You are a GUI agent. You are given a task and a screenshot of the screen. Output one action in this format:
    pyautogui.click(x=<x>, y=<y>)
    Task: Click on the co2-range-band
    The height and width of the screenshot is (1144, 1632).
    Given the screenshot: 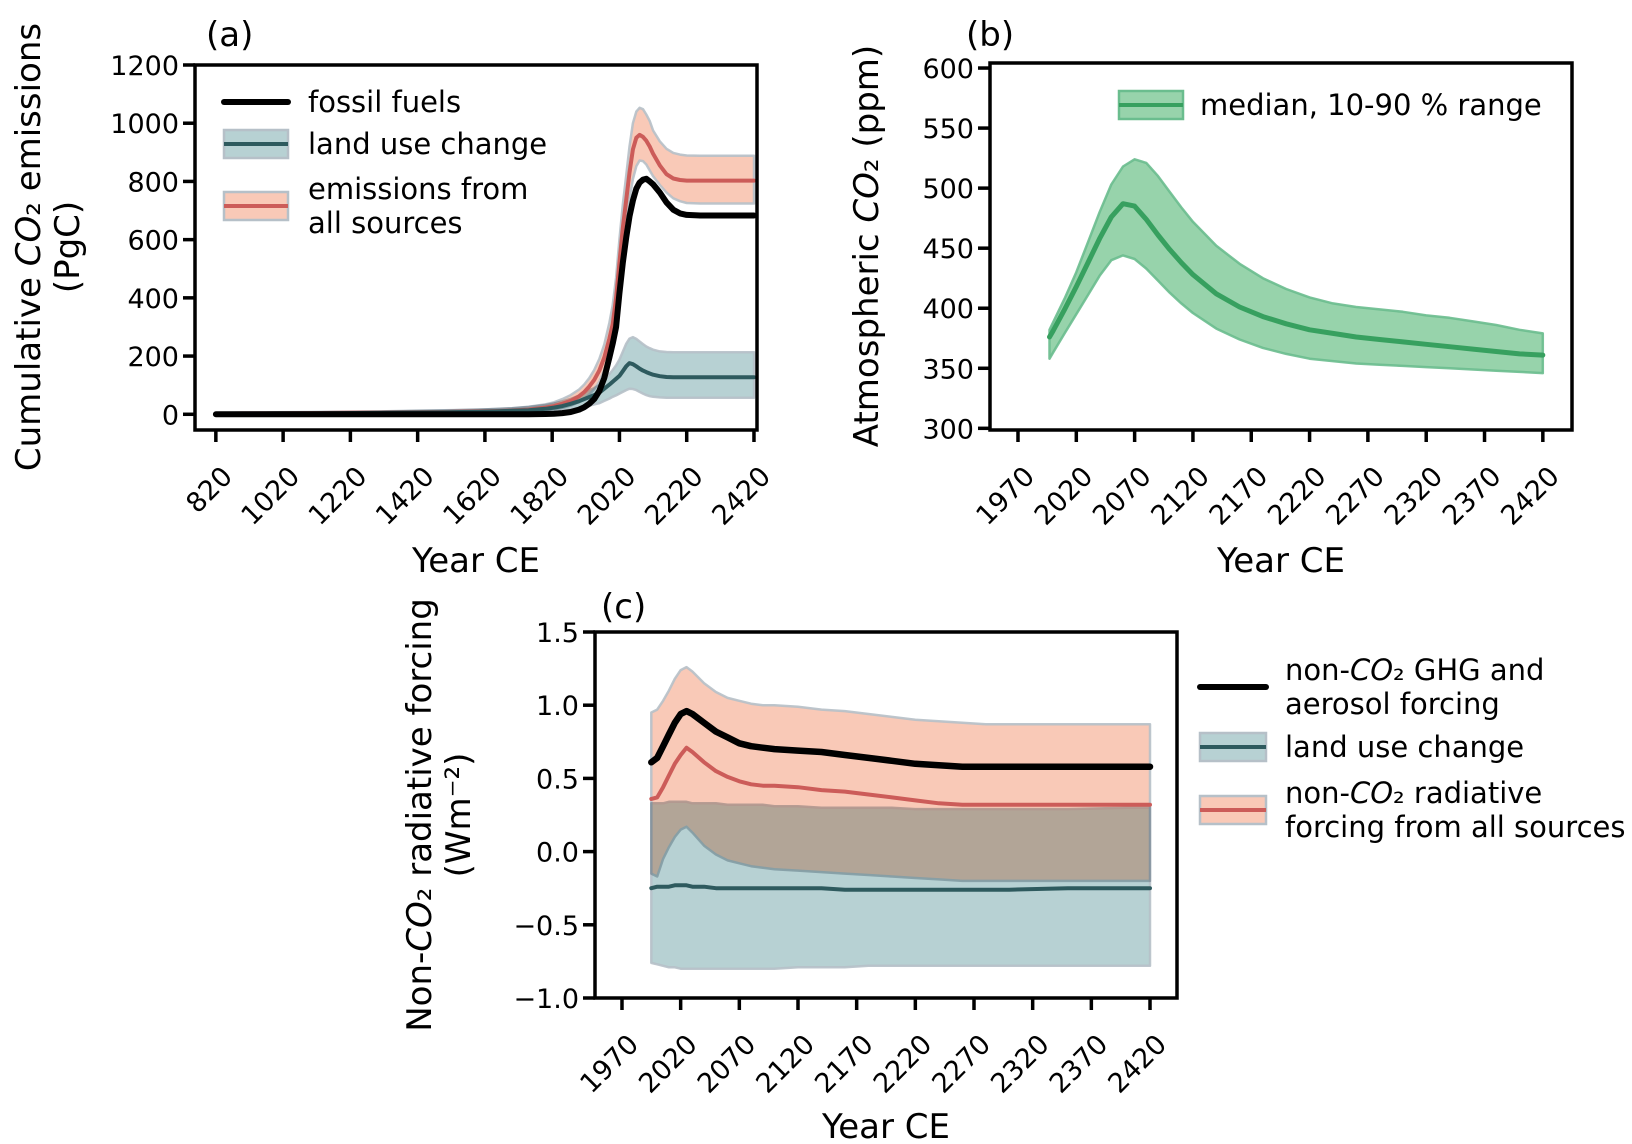 What is the action you would take?
    pyautogui.click(x=1296, y=266)
    